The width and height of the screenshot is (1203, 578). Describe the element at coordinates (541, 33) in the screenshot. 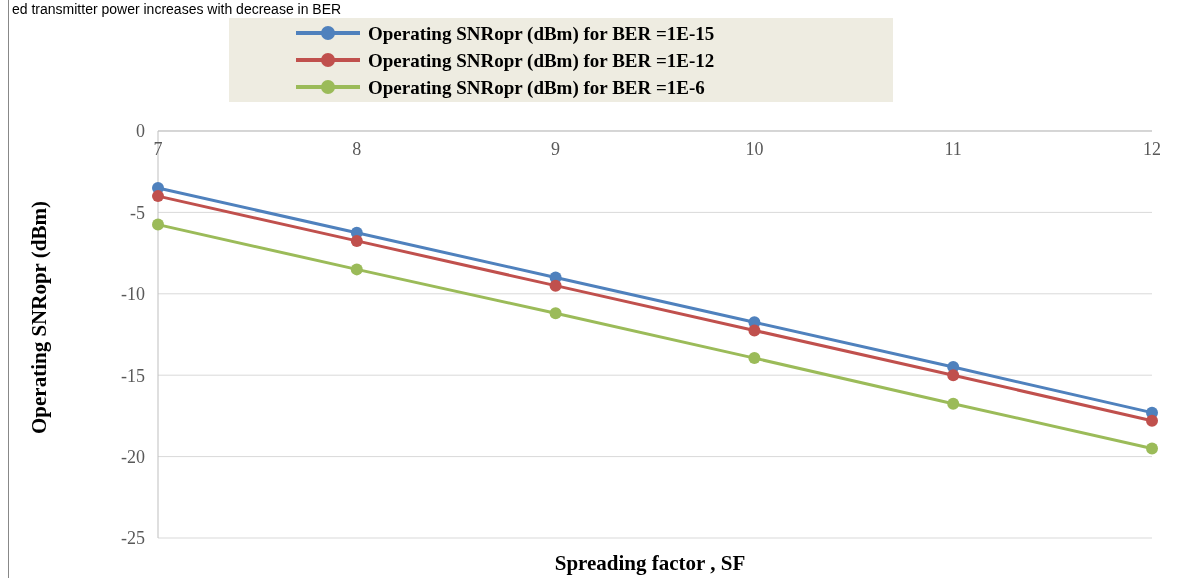

I see `legend-label: Operating SNRopr (dBm) for BER =1E-15` at that location.